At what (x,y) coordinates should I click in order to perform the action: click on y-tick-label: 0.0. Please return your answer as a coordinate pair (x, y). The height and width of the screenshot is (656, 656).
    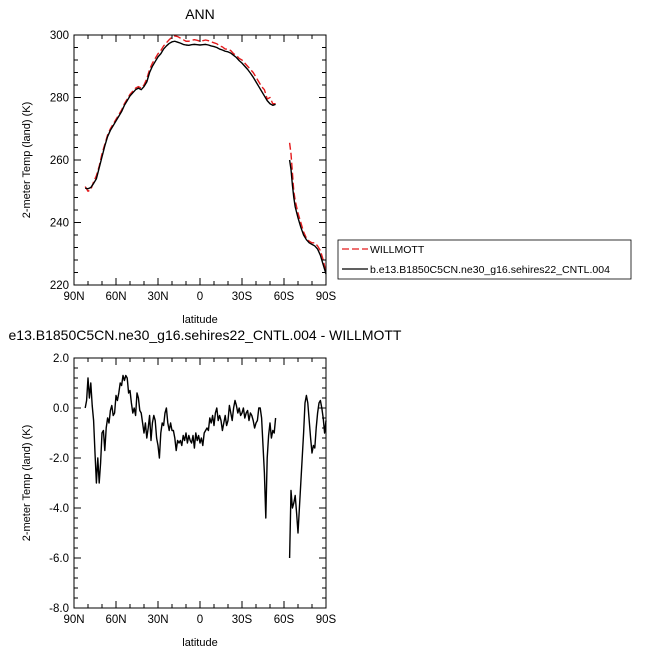
    Looking at the image, I should click on (61, 409).